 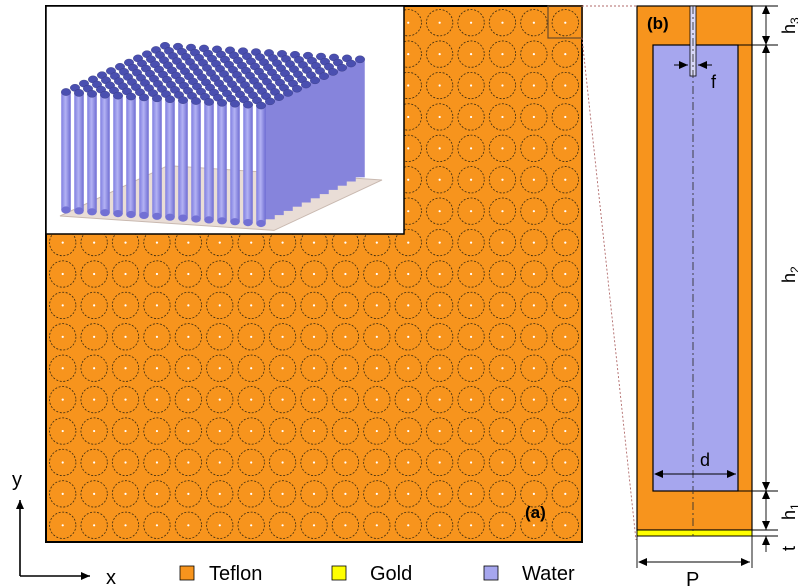 I want to click on dim-d-label: d, so click(x=705, y=460).